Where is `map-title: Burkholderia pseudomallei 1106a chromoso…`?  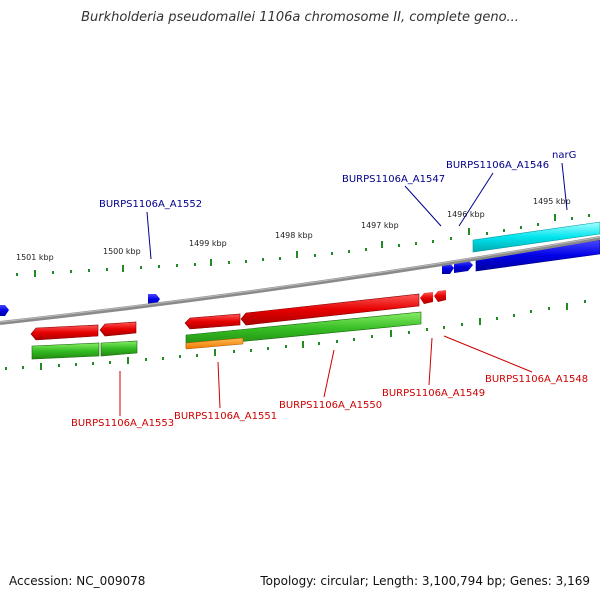 map-title: Burkholderia pseudomallei 1106a chromoso… is located at coordinates (300, 17).